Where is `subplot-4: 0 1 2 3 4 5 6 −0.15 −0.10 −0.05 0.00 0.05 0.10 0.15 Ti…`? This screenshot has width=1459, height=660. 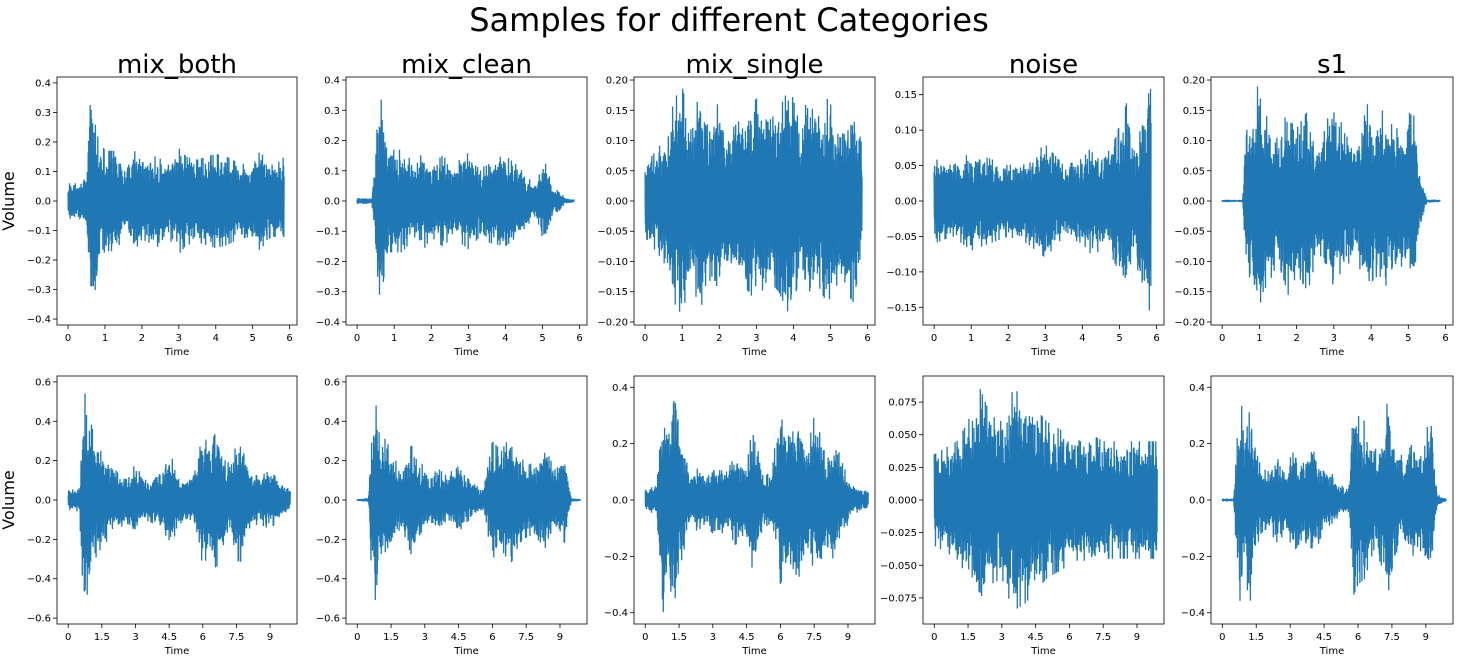
subplot-4: 0 1 2 3 4 5 6 −0.15 −0.10 −0.05 0.00 0.05 0.10 0.15 Ti… is located at coordinates (1025, 204).